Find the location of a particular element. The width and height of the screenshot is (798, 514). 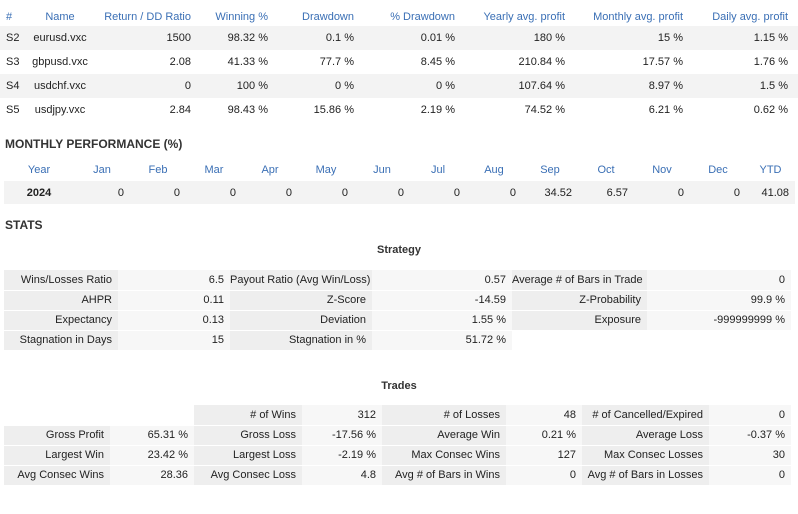

monthly-column-header: Aug is located at coordinates (494, 169).